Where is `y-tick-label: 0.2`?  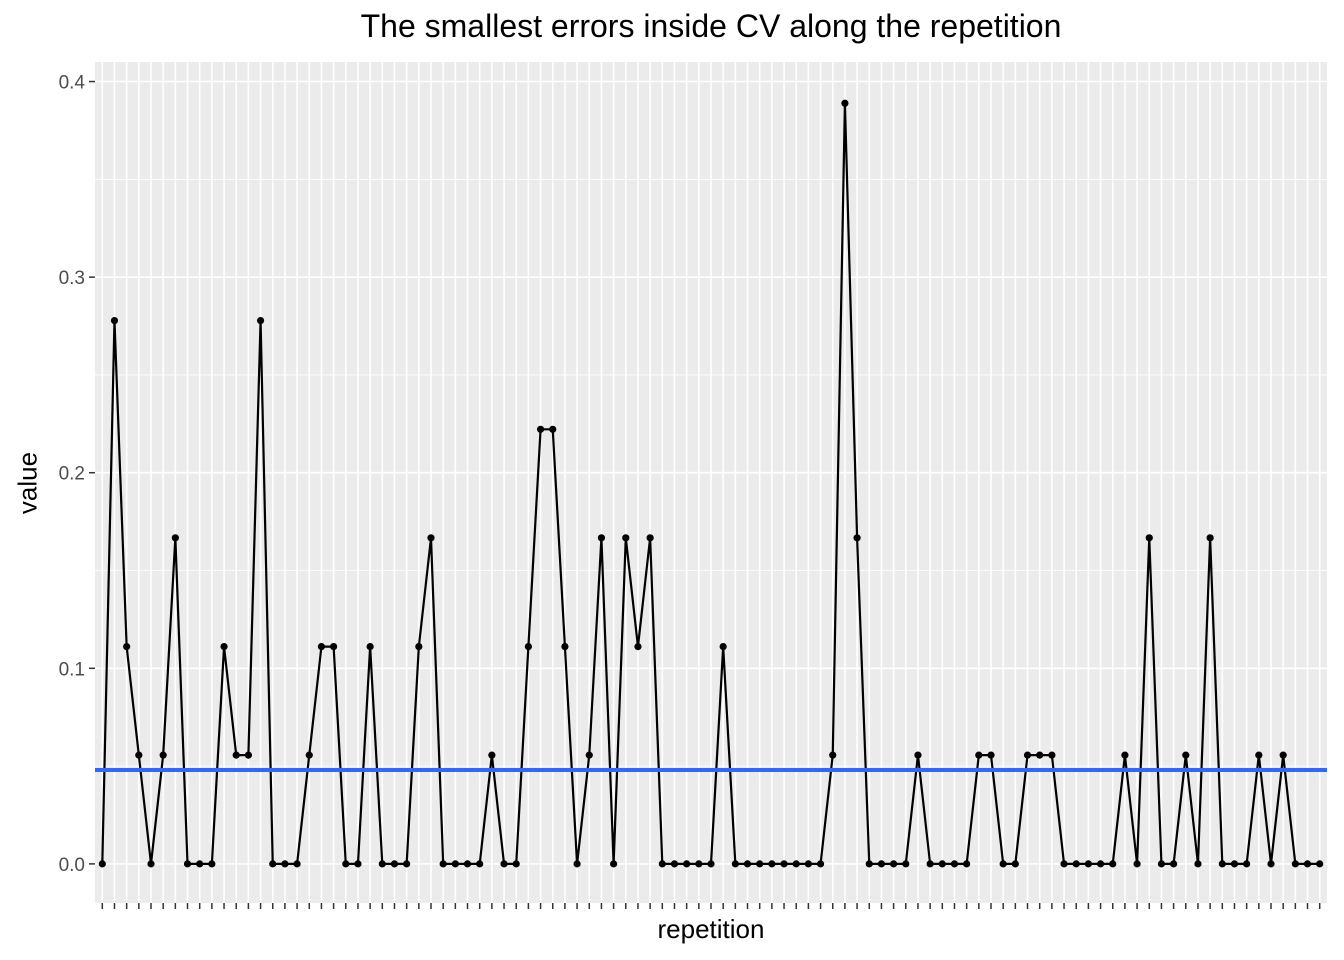 y-tick-label: 0.2 is located at coordinates (72, 474).